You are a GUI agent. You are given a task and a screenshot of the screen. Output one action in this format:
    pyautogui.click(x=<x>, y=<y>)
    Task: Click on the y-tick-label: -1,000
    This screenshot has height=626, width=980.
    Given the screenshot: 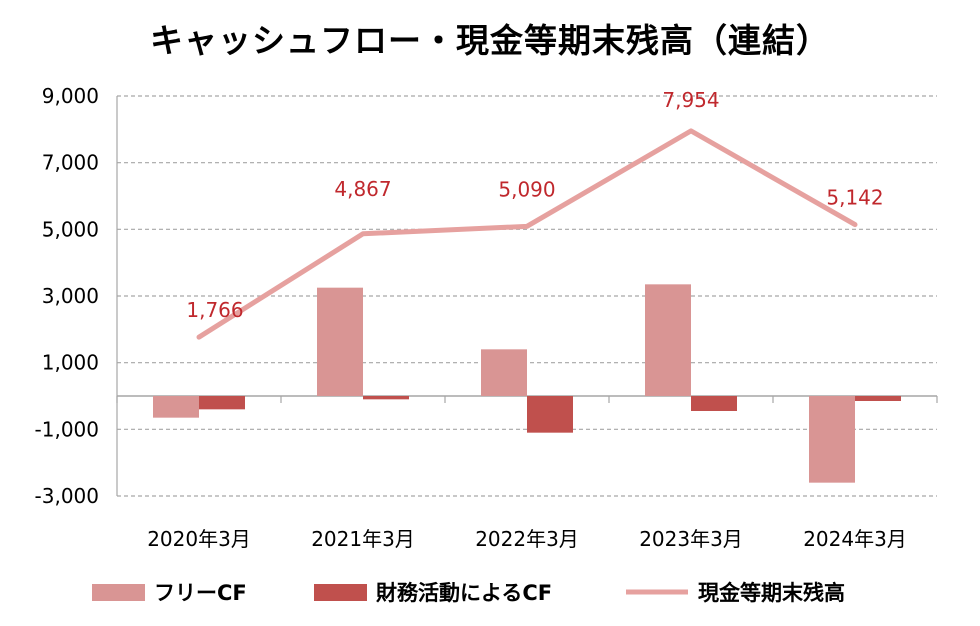 What is the action you would take?
    pyautogui.click(x=67, y=429)
    